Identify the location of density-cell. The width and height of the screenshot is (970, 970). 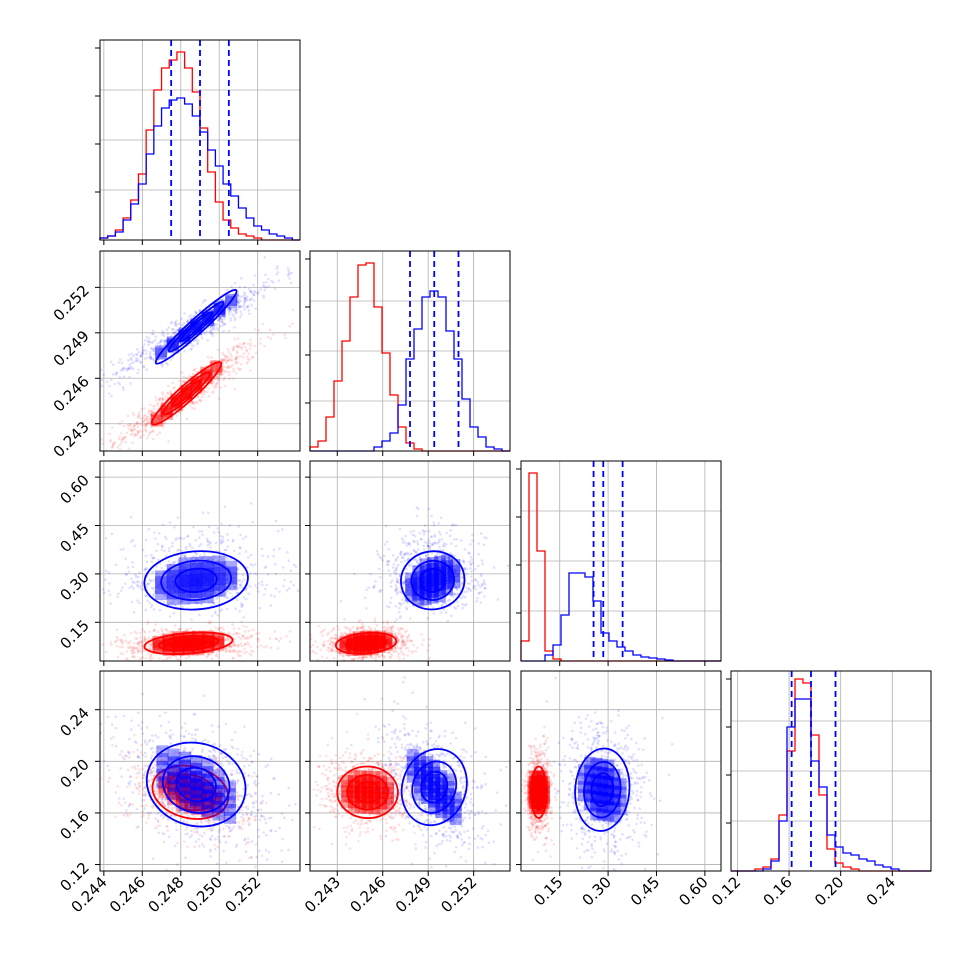
(158, 648).